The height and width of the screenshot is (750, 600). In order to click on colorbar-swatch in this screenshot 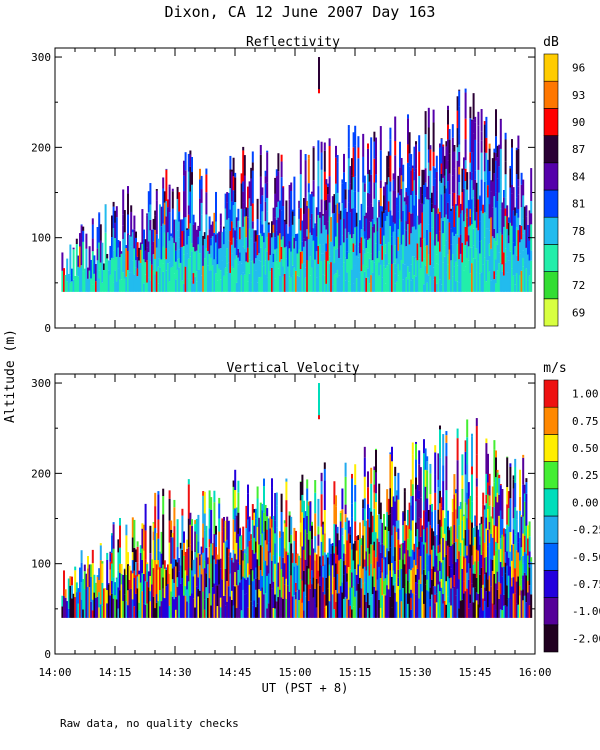, I will do `click(551, 584)`.